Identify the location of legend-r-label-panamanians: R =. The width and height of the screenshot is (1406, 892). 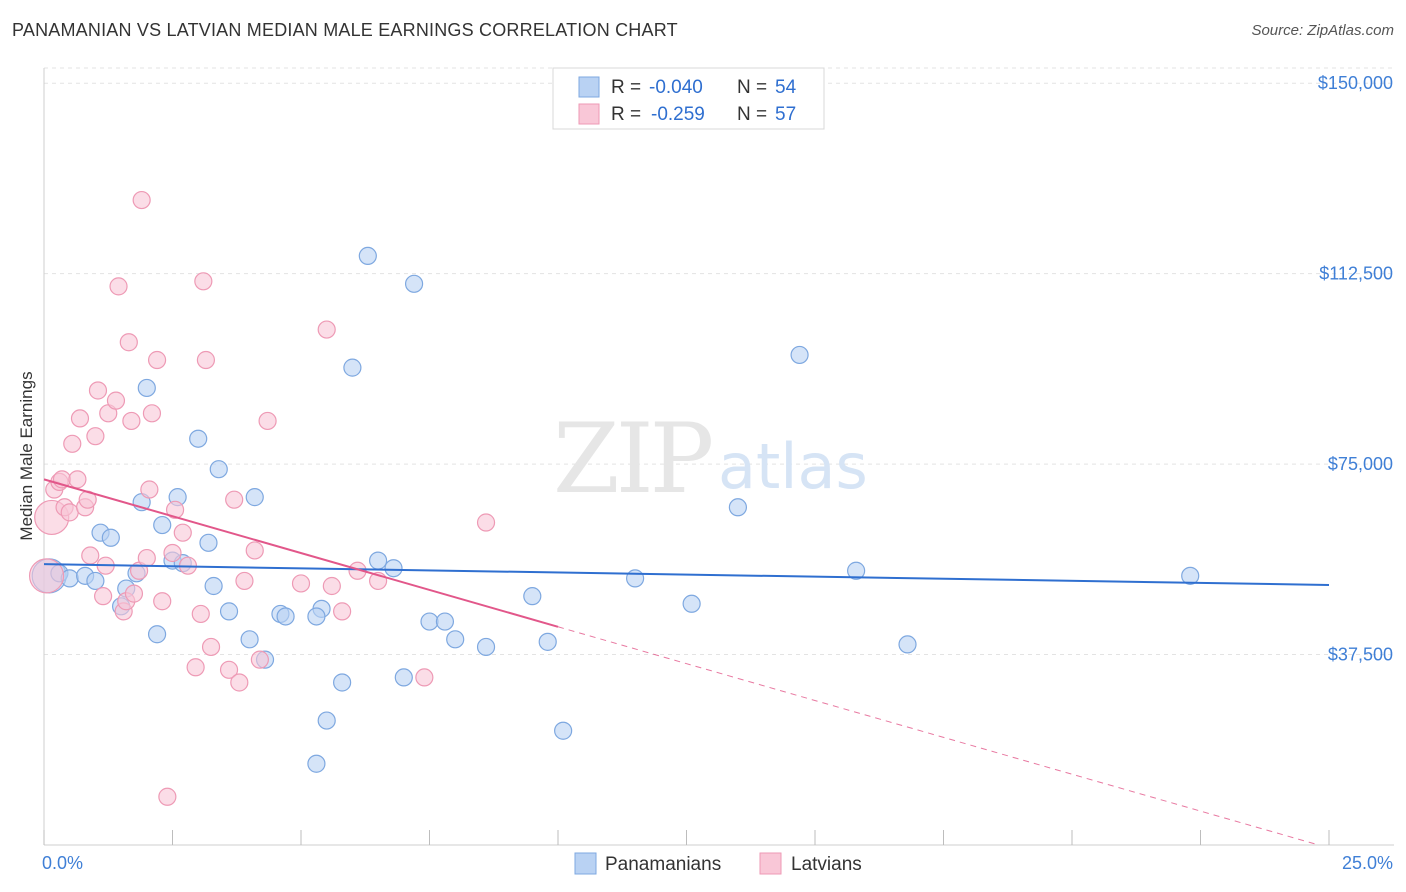
(626, 87).